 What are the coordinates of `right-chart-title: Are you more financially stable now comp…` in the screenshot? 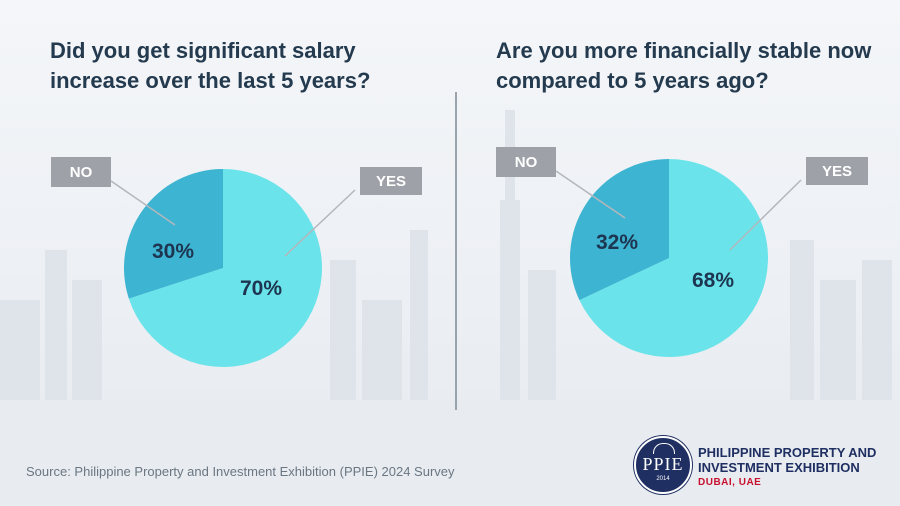 It's located at (684, 65).